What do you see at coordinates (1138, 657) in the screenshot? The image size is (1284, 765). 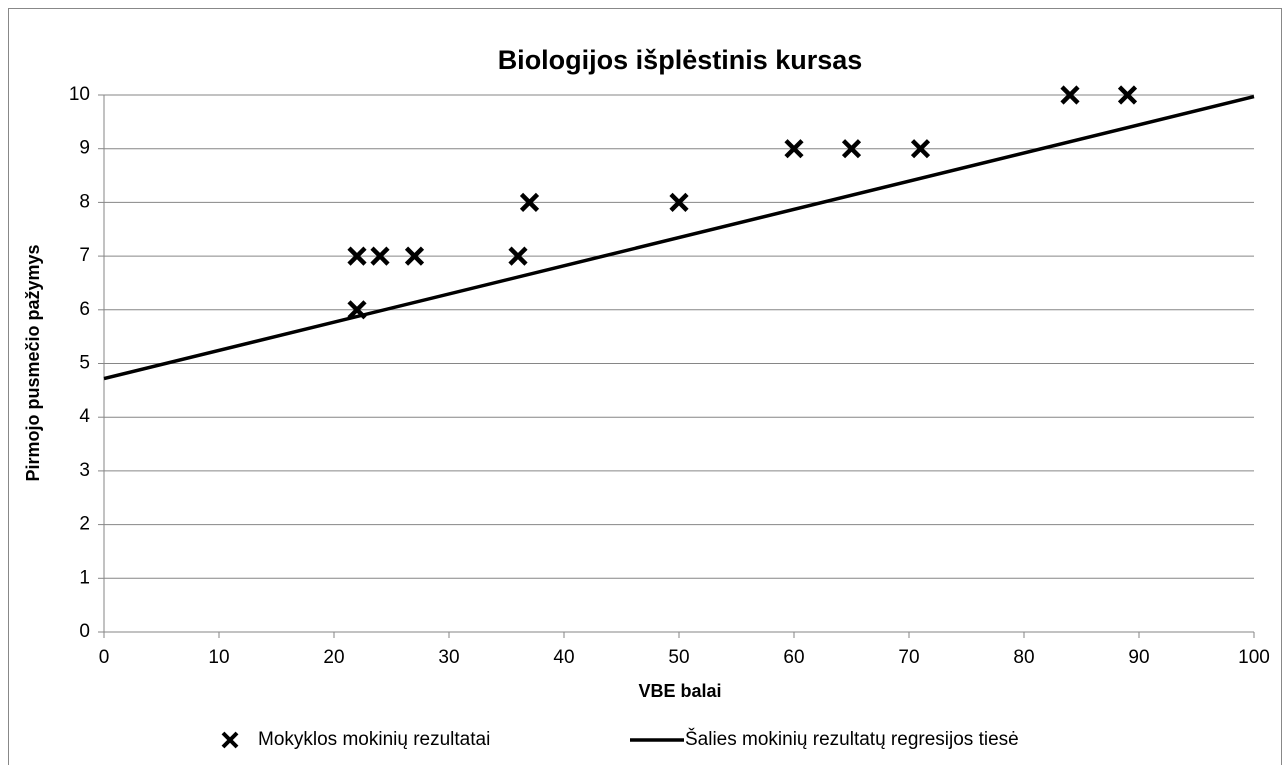 I see `x-tick-label: 90` at bounding box center [1138, 657].